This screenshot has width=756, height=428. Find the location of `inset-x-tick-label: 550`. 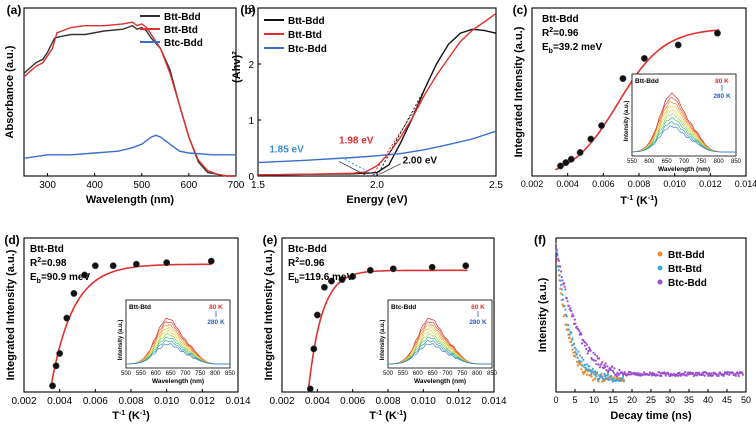

inset-x-tick-label: 550 is located at coordinates (141, 374).